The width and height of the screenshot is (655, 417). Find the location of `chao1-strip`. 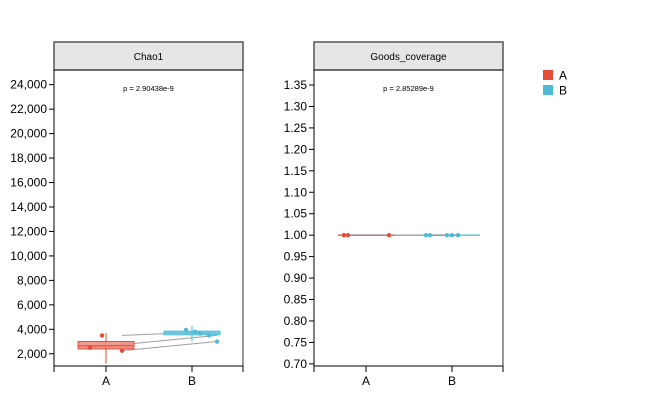

chao1-strip is located at coordinates (148, 56).